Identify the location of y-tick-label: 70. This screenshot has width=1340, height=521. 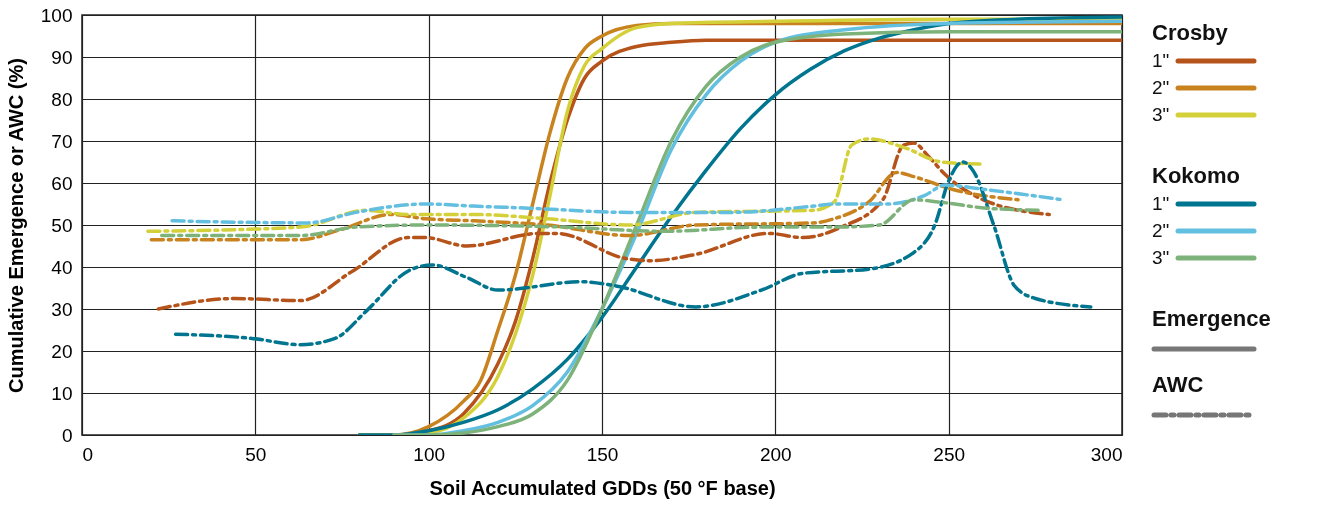
(62, 141).